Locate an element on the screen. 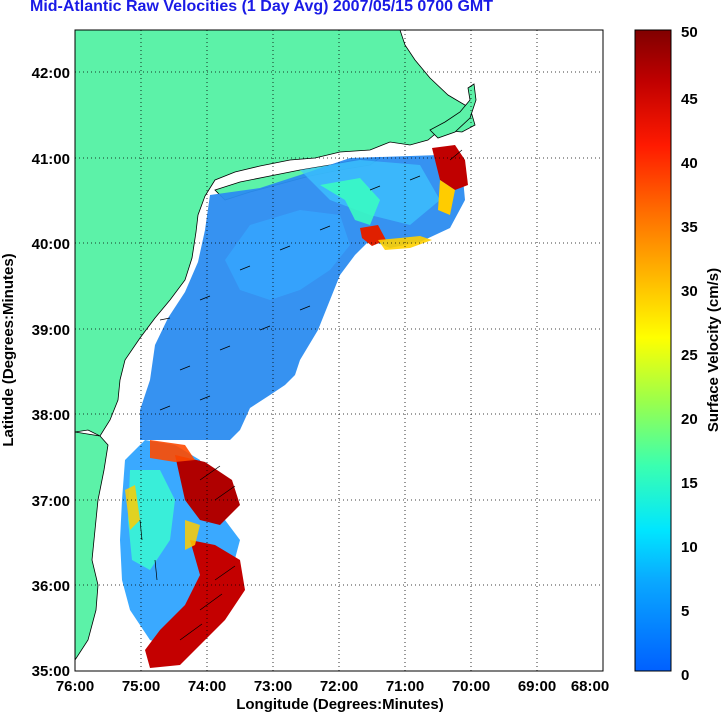 The image size is (724, 714). colorbar-tick-label: 5 is located at coordinates (685, 611).